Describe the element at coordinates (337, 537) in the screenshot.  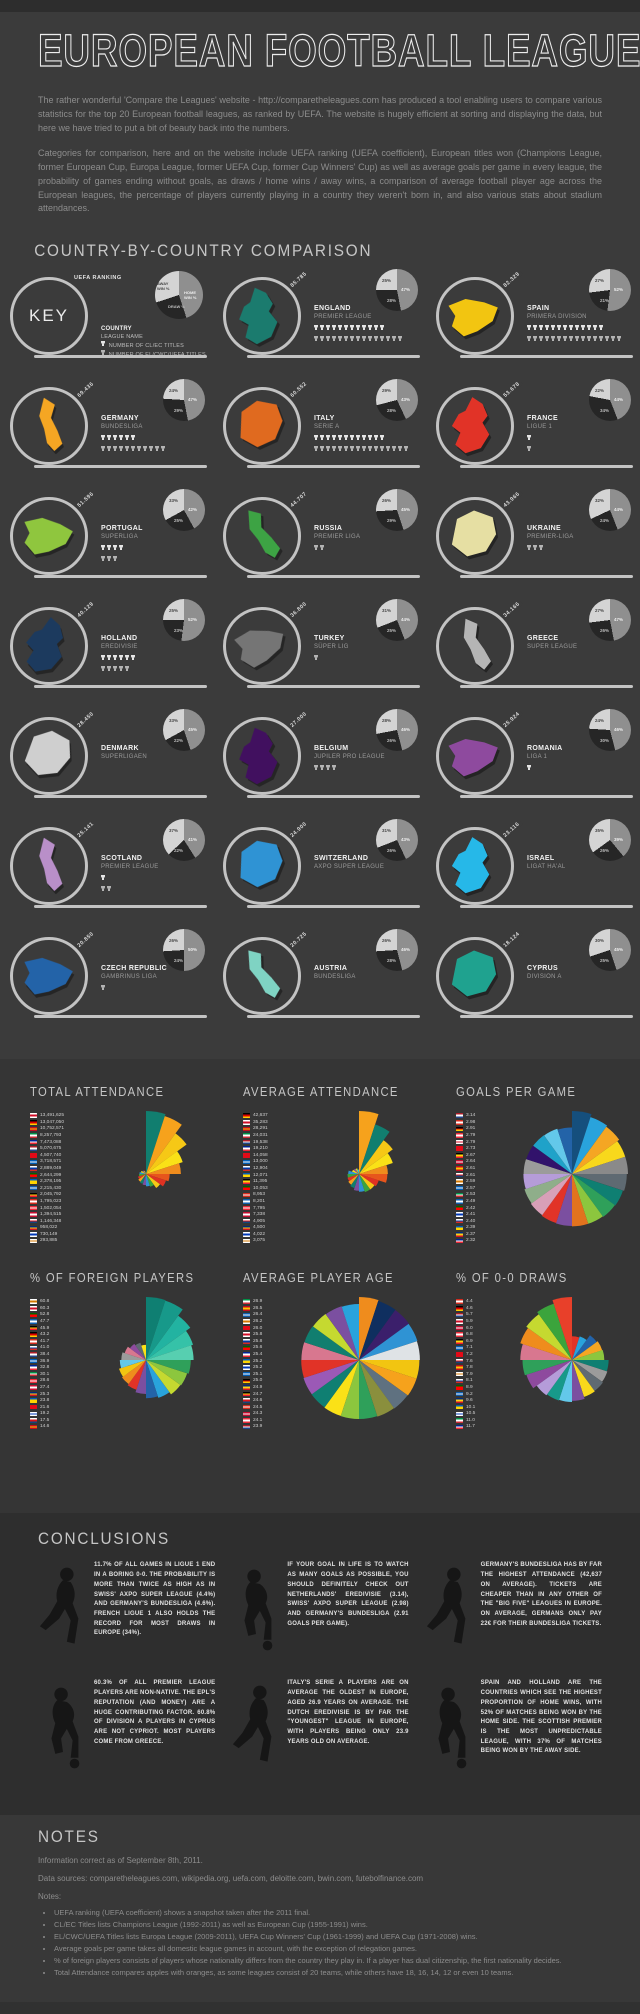
I see `league-name: PREMIER LIGA` at that location.